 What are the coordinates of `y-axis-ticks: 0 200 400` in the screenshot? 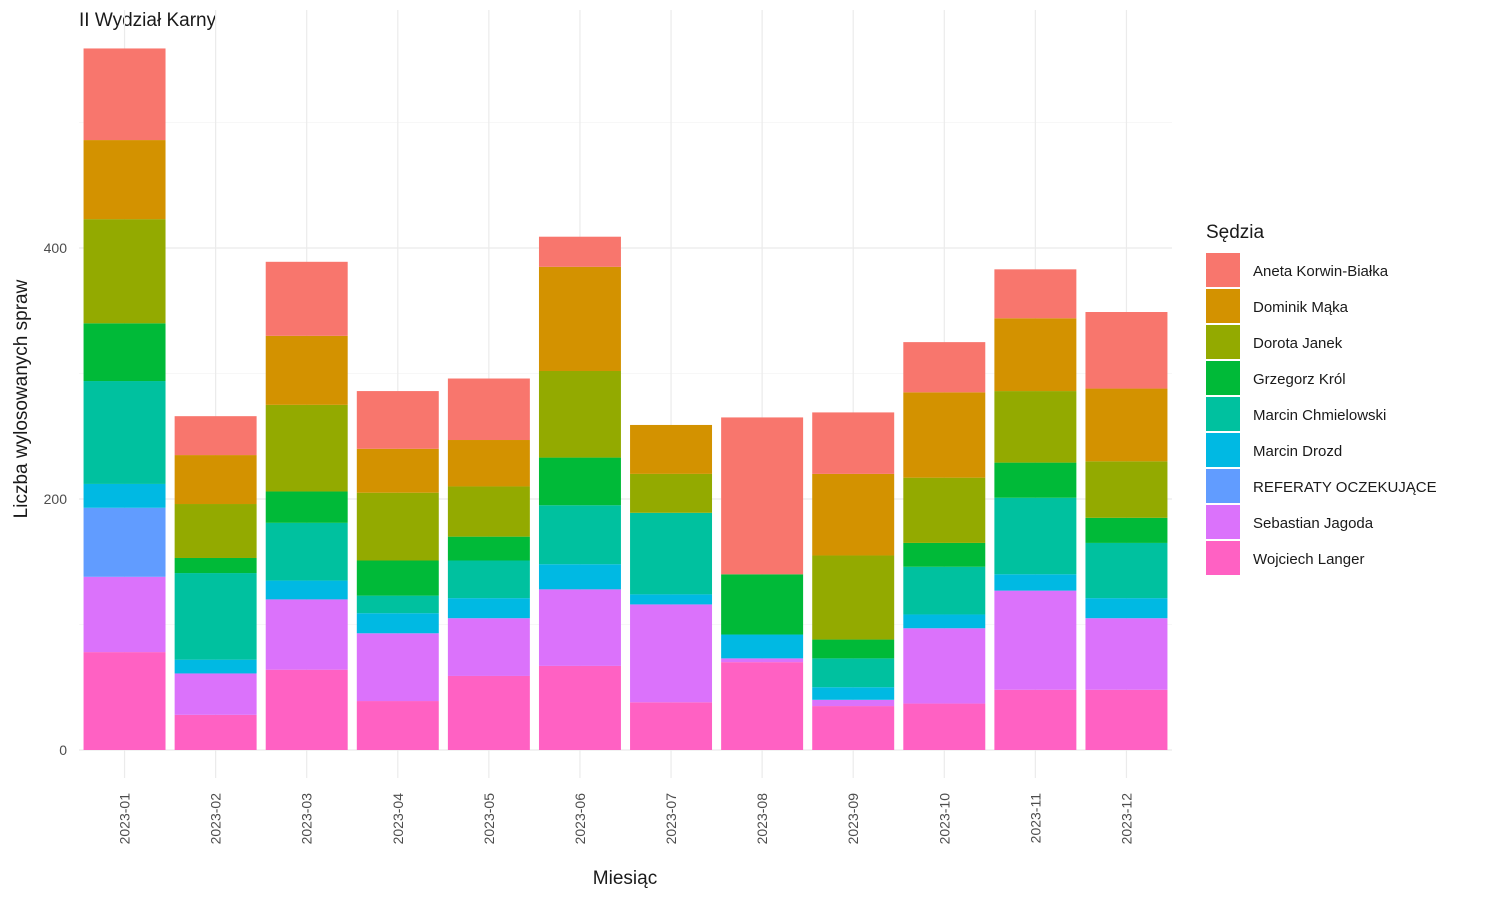 It's located at (56, 499).